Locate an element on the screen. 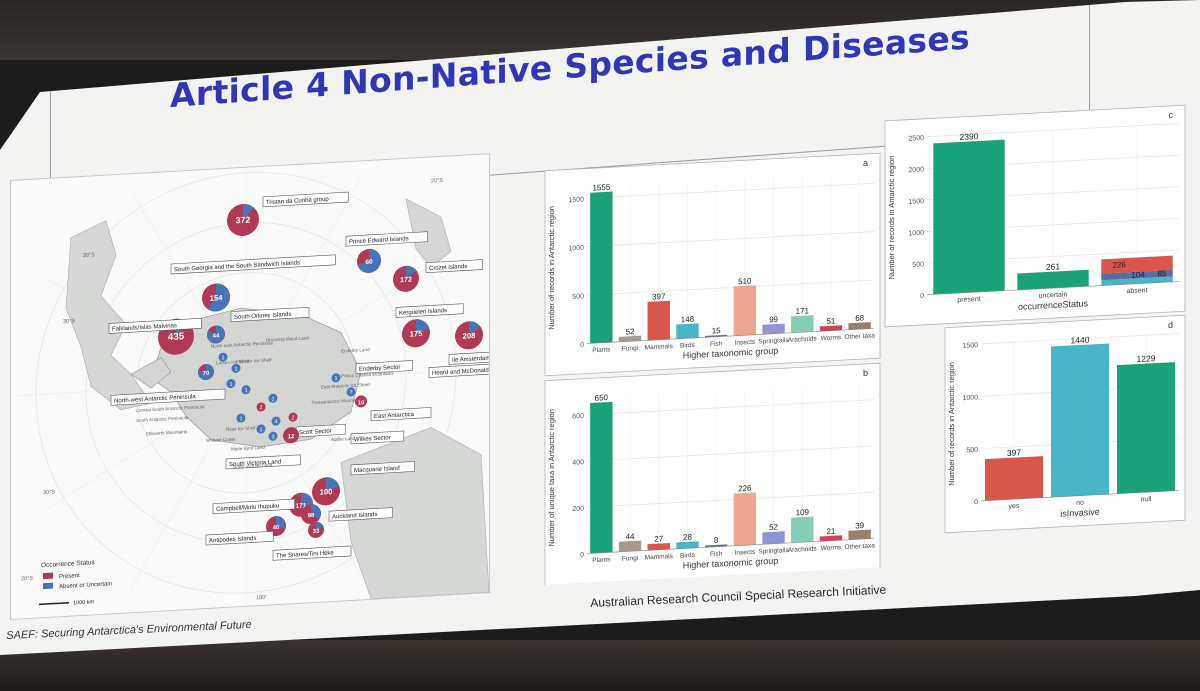 The width and height of the screenshot is (1200, 691). pie-kerguelen: 175 is located at coordinates (416, 333).